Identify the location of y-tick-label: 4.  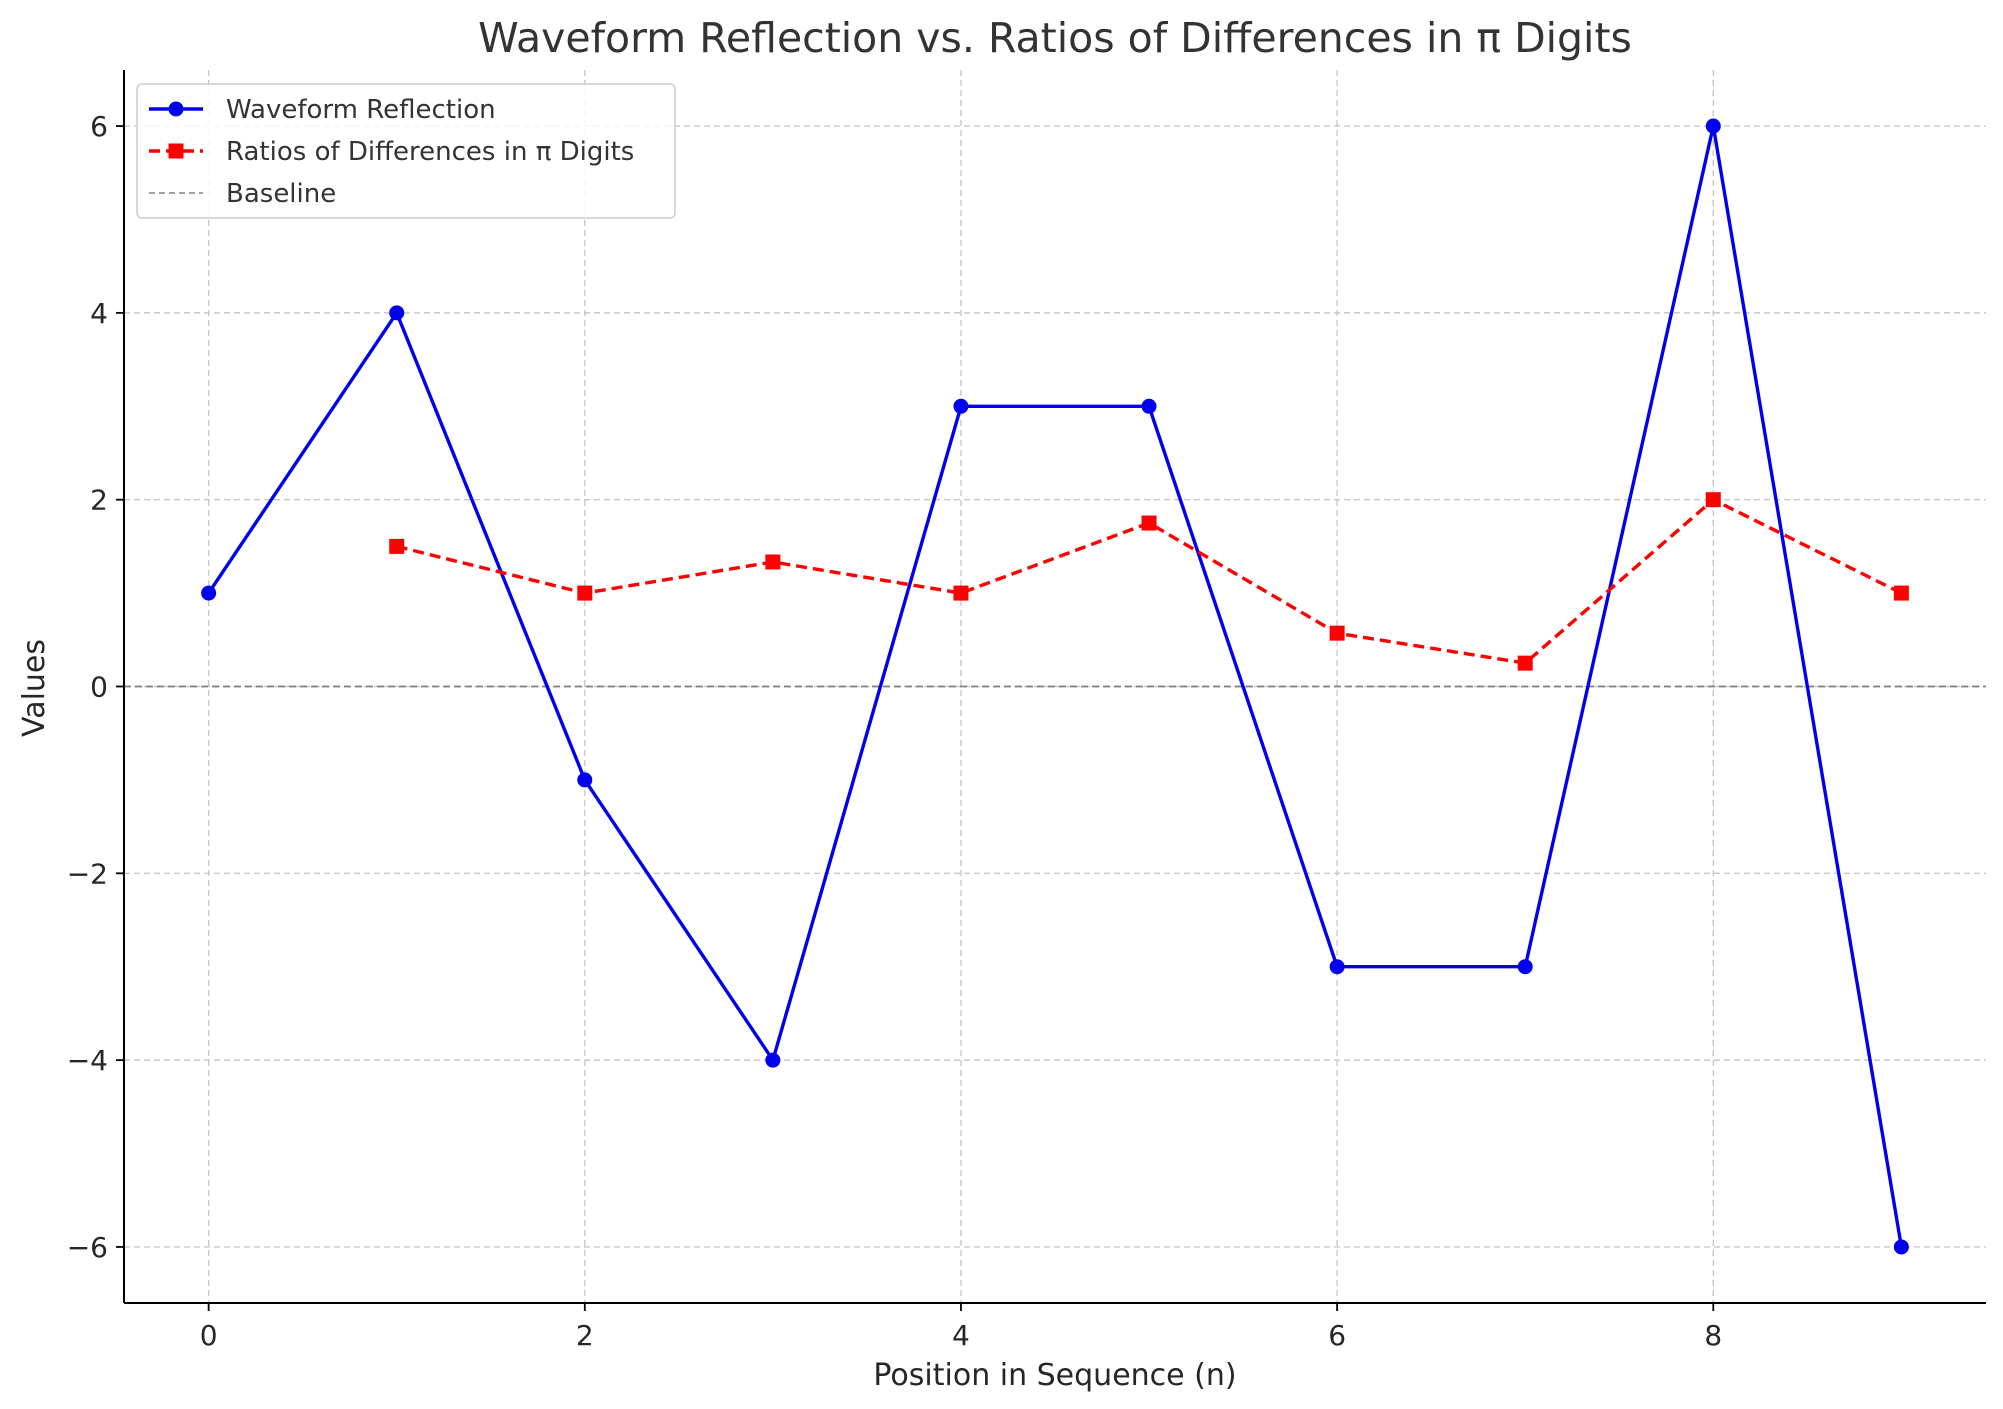
(99, 313).